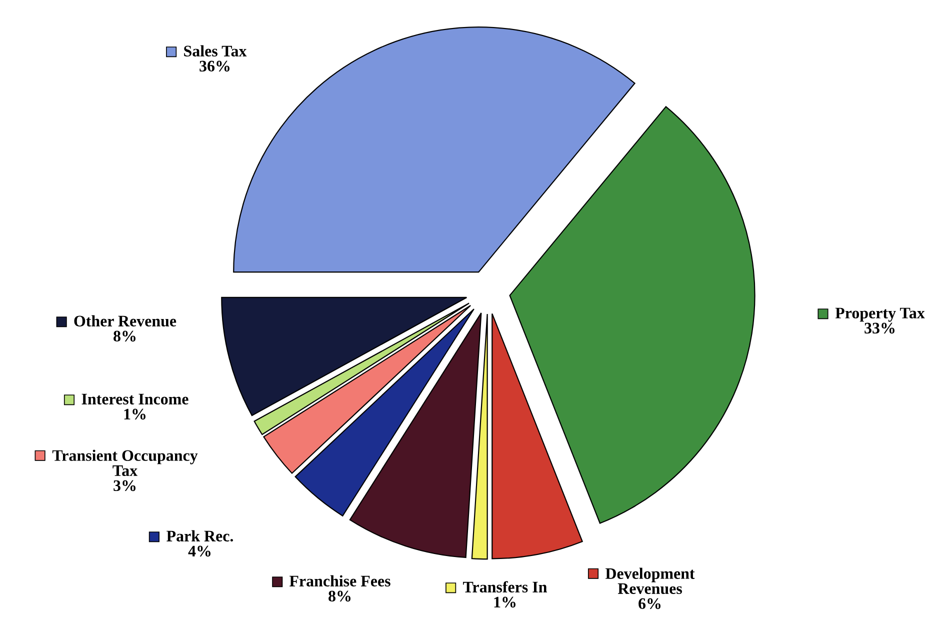 This screenshot has width=943, height=638. Describe the element at coordinates (125, 463) in the screenshot. I see `legend-label: Transient Occupancy Tax` at that location.